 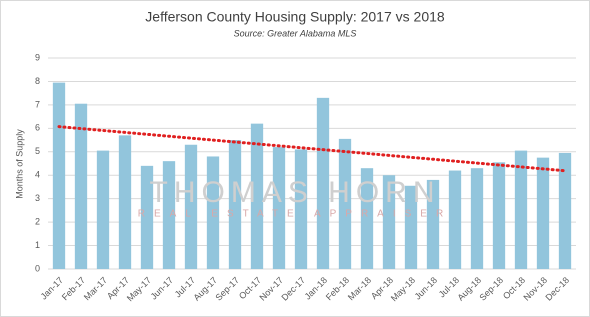 What do you see at coordinates (37, 151) in the screenshot?
I see `y-tick-label: 5` at bounding box center [37, 151].